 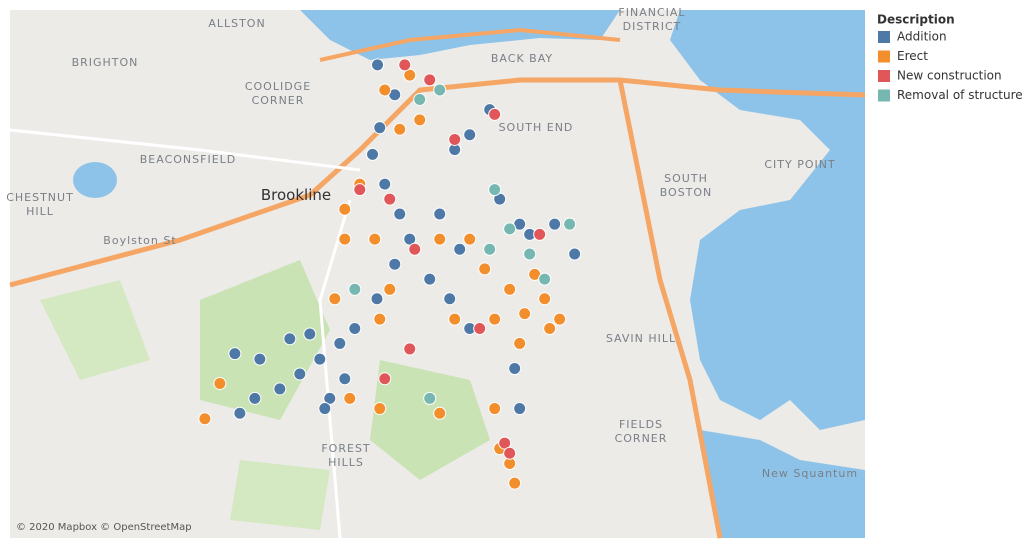 What do you see at coordinates (104, 527) in the screenshot?
I see `attribution: © 2020 Mapbox © OpenStreetMap` at bounding box center [104, 527].